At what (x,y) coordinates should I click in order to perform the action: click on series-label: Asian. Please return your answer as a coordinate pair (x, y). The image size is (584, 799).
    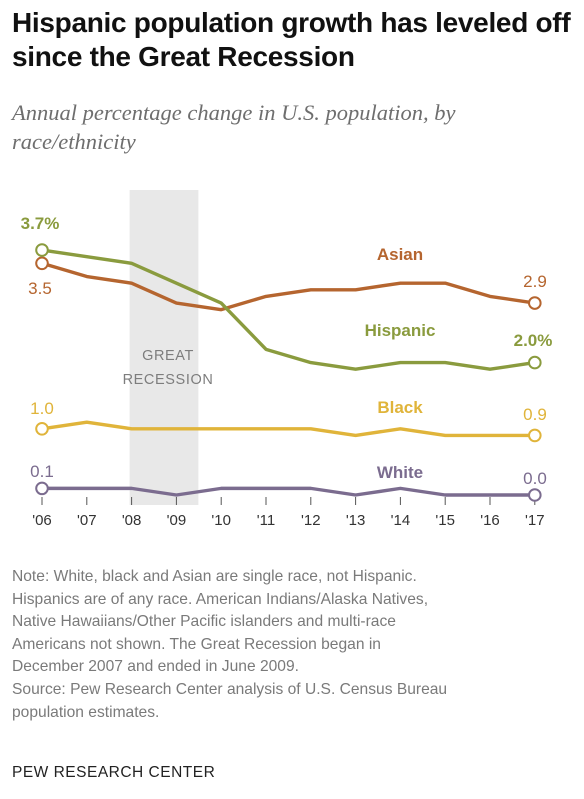
    Looking at the image, I should click on (400, 254).